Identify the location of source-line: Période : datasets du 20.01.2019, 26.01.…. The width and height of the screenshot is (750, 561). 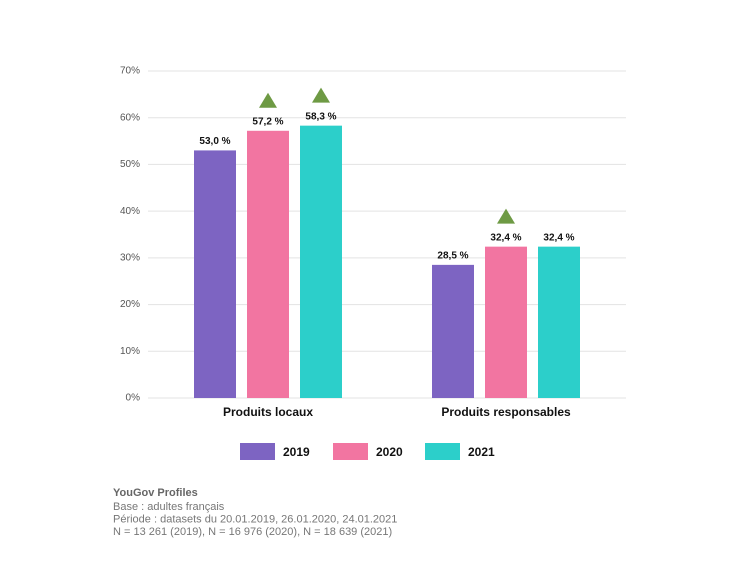
(255, 519).